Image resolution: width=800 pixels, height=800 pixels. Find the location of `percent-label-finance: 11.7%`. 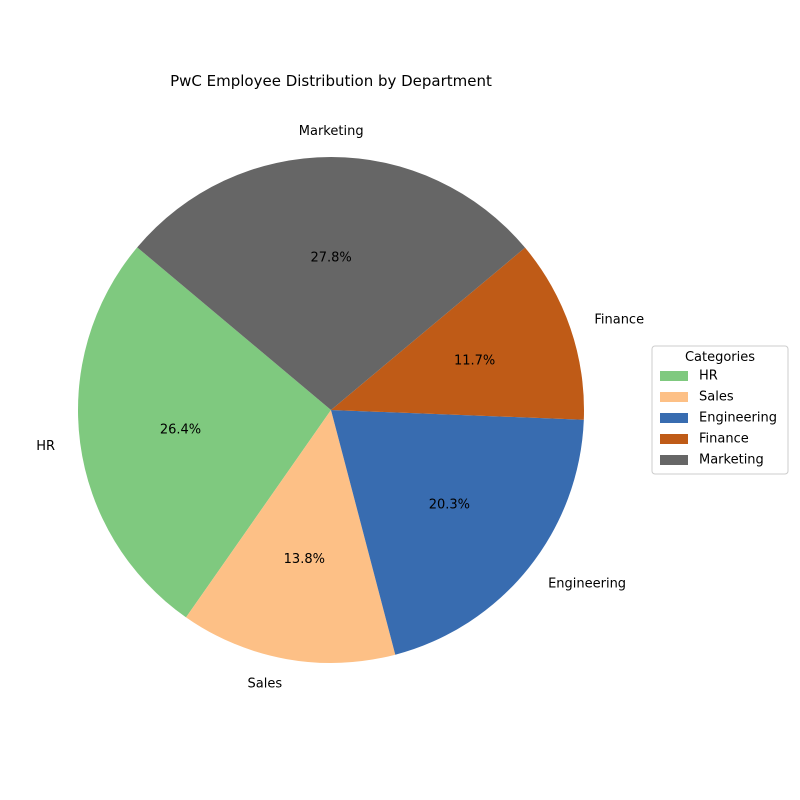

percent-label-finance: 11.7% is located at coordinates (474, 360).